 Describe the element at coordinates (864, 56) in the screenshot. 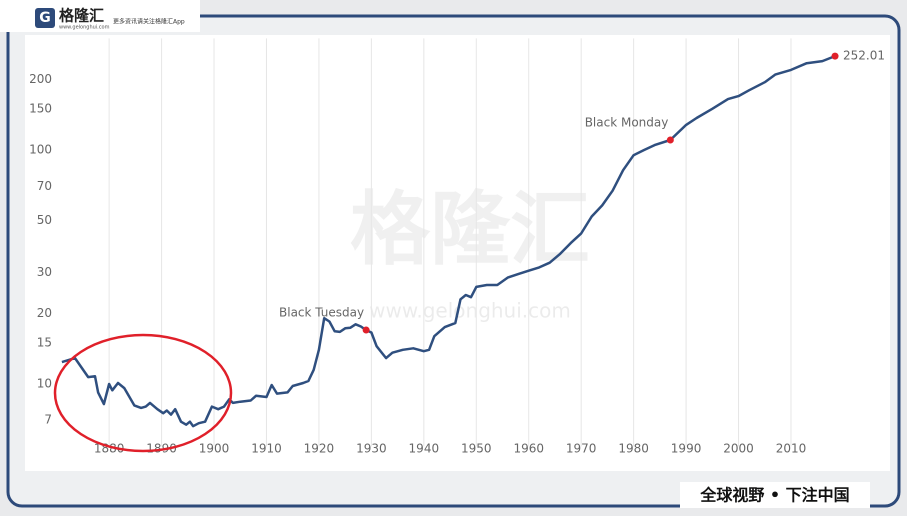

I see `end-value-label: 252.01` at that location.